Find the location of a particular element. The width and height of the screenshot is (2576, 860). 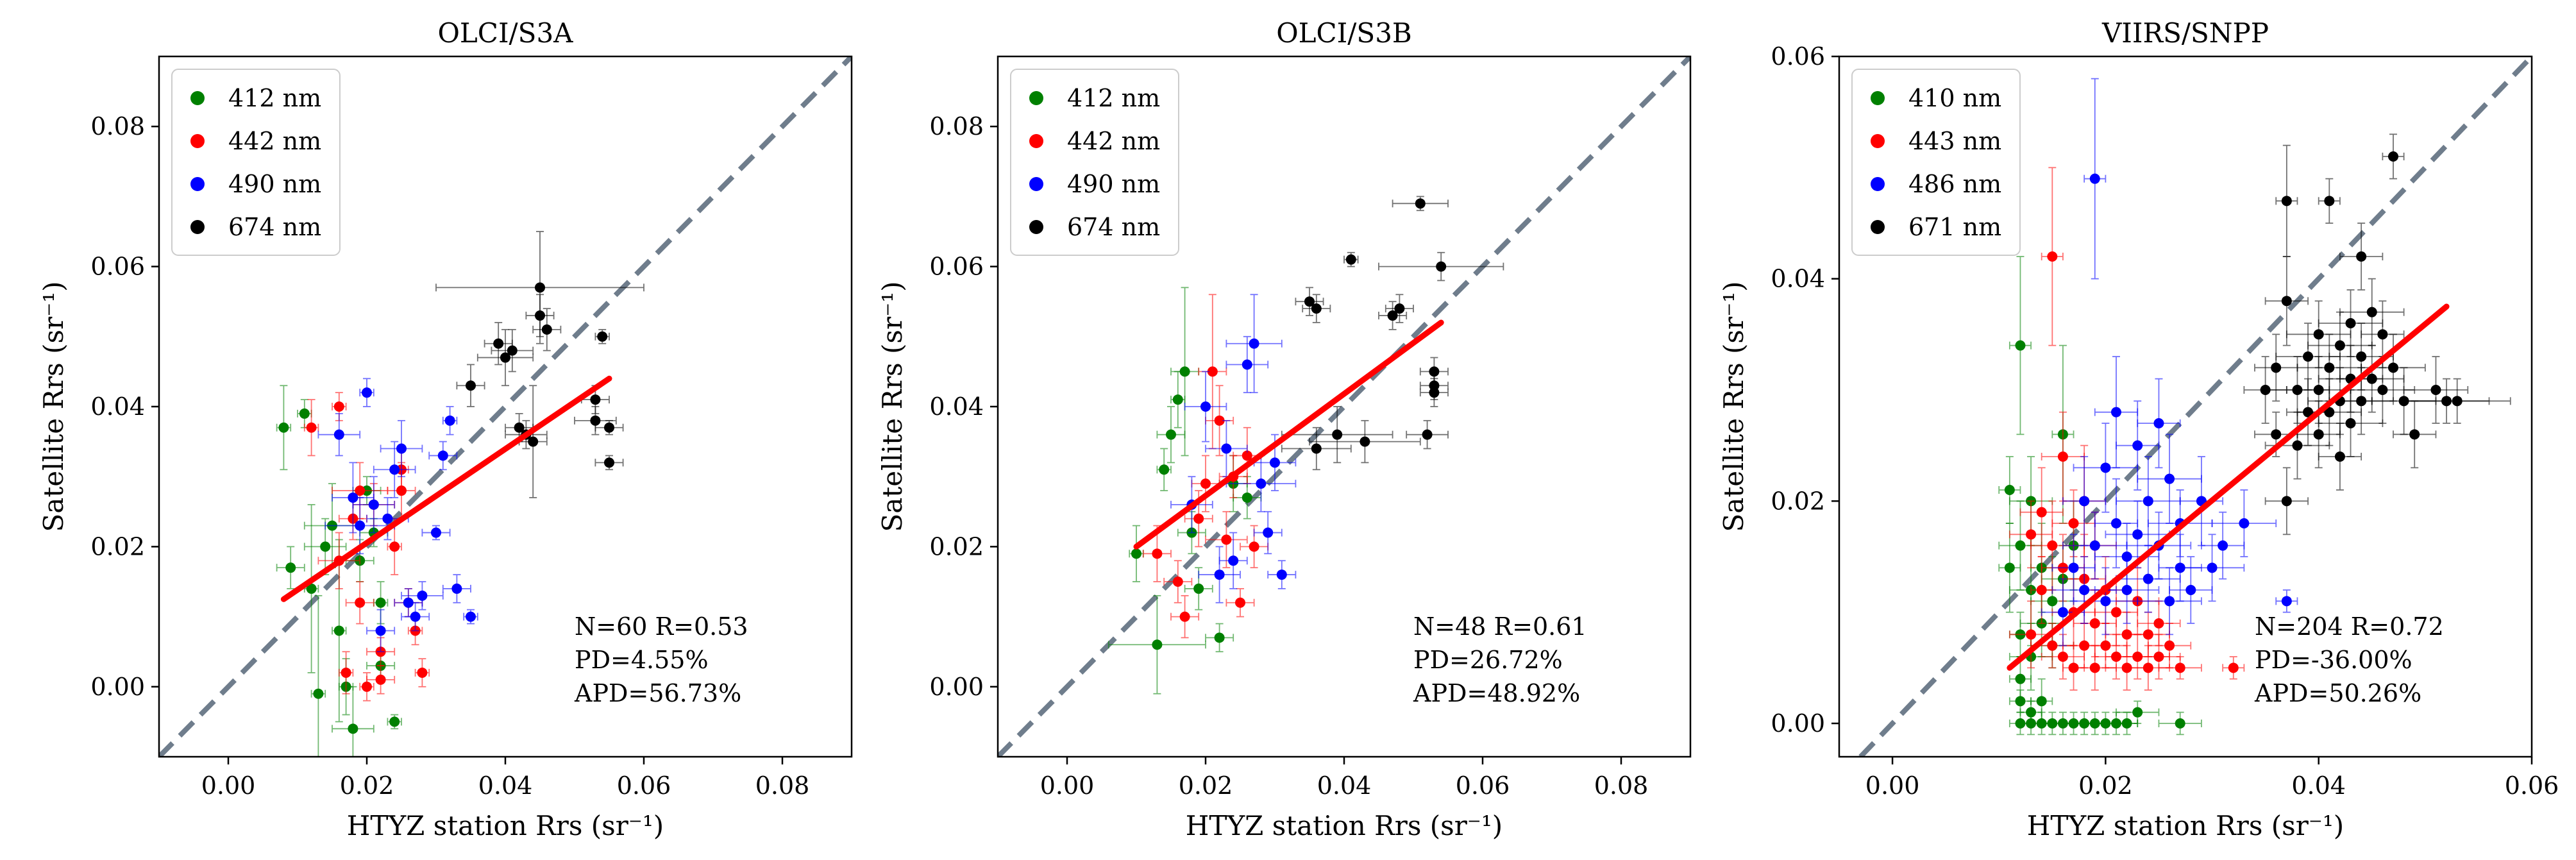

series-671-nm is located at coordinates (2377, 334).